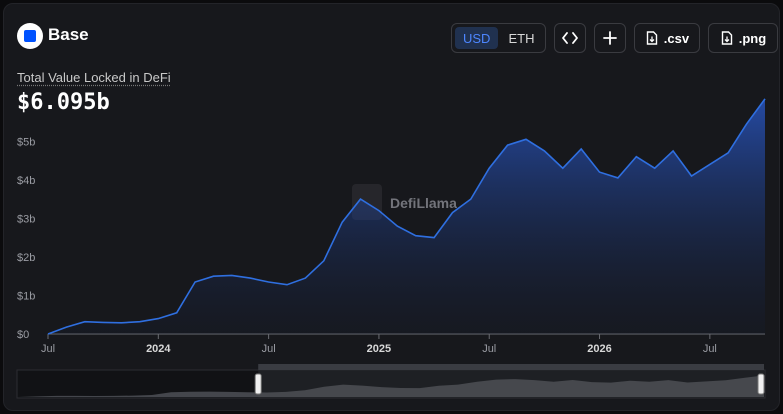  I want to click on x-tick-label: 2024, so click(158, 349).